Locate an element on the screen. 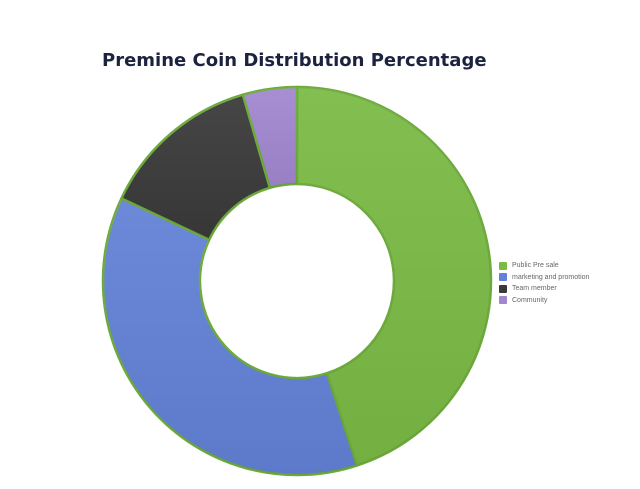 The width and height of the screenshot is (640, 489). legend-item: Team member is located at coordinates (544, 289).